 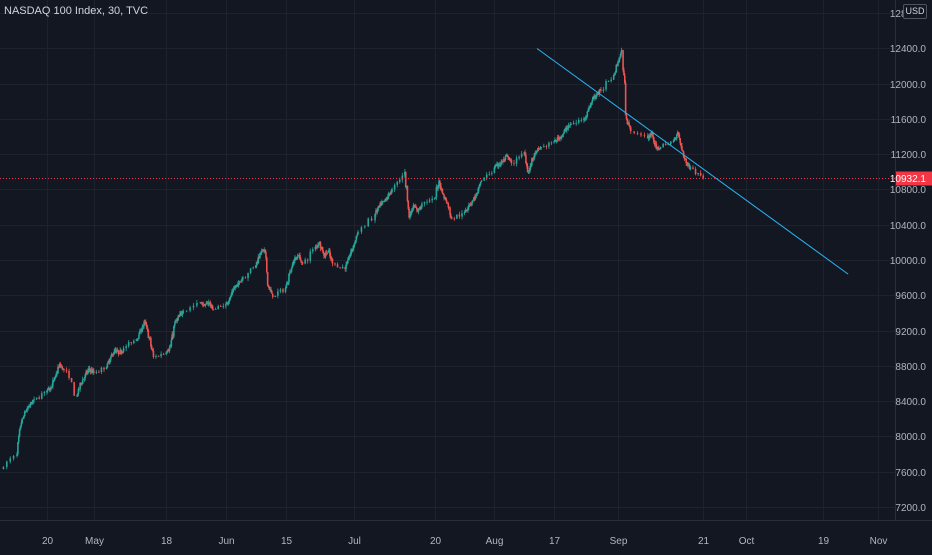 I want to click on trend-line-layer, so click(x=692, y=161).